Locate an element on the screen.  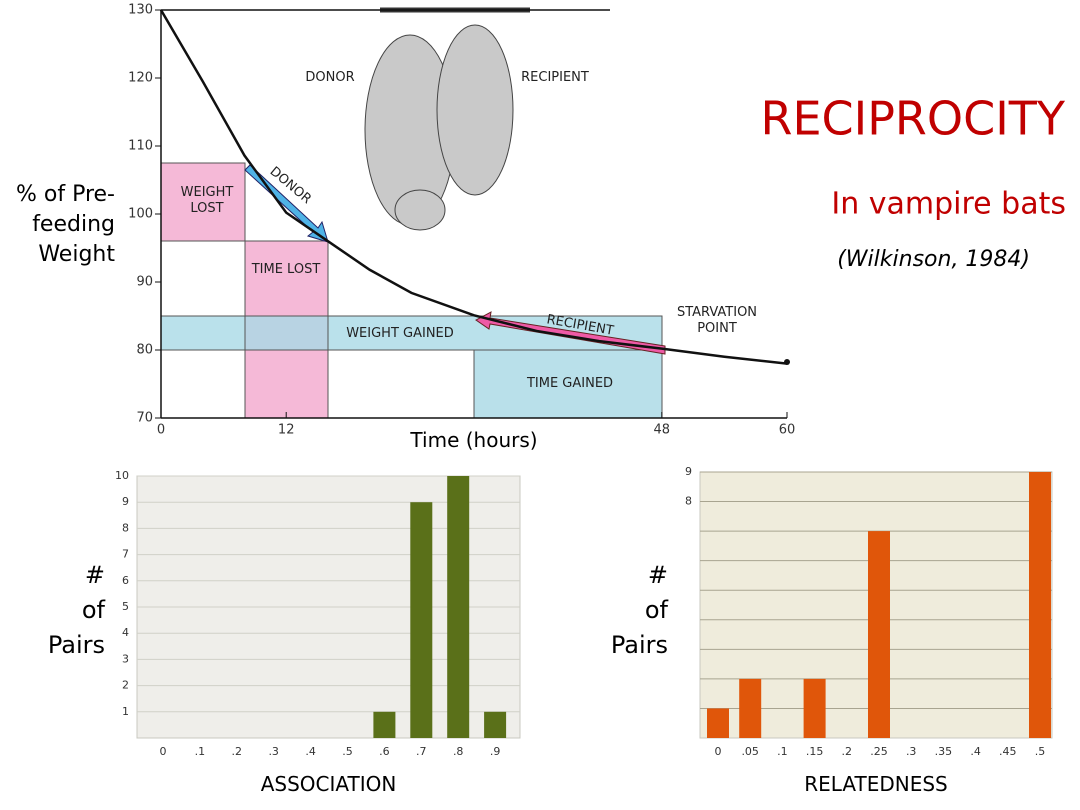
citation: (Wilkinson, 1984) is located at coordinates (933, 259).